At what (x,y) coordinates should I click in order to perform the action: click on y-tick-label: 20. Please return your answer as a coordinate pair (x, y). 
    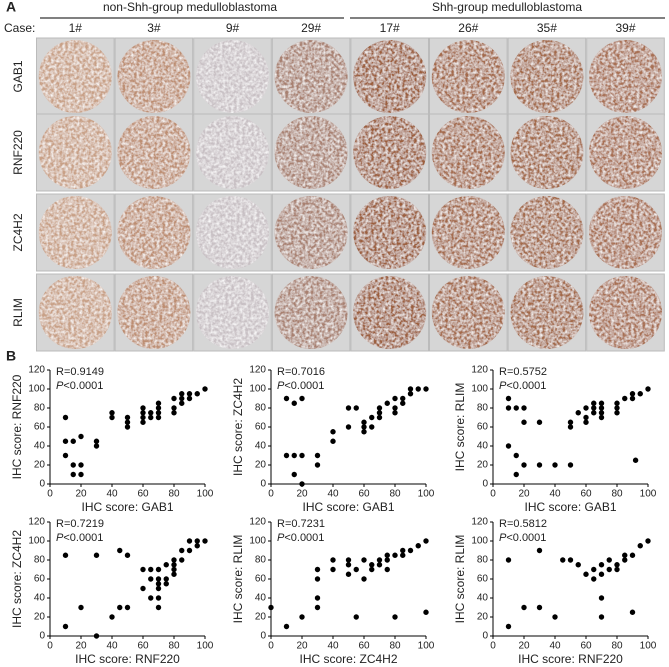
    Looking at the image, I should click on (40, 617).